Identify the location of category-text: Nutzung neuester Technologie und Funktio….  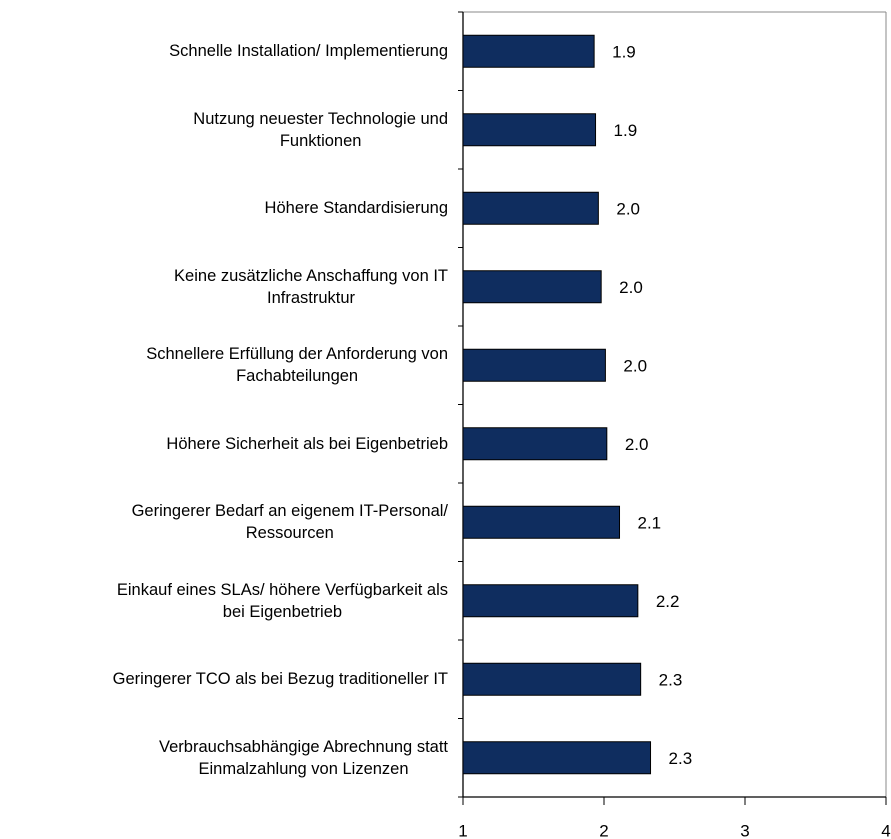
(320, 129).